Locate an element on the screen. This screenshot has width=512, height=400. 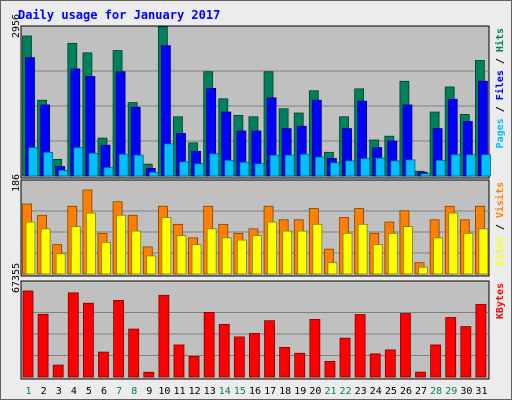
x-tick-label: 25 is located at coordinates (391, 391).